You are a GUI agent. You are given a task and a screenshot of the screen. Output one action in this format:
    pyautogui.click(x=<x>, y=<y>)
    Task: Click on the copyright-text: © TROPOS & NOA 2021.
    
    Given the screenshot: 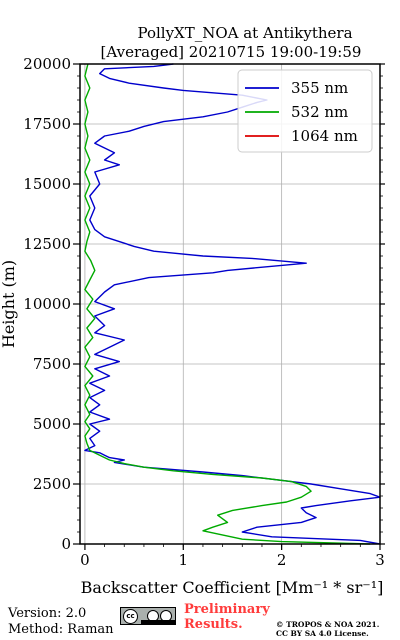 What is the action you would take?
    pyautogui.click(x=328, y=624)
    